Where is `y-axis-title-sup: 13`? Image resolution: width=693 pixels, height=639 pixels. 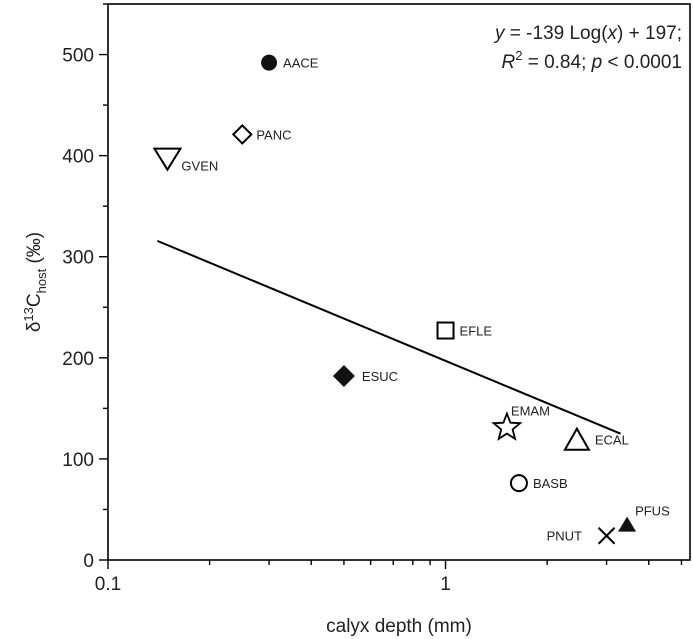 y-axis-title-sup: 13 is located at coordinates (28, 314).